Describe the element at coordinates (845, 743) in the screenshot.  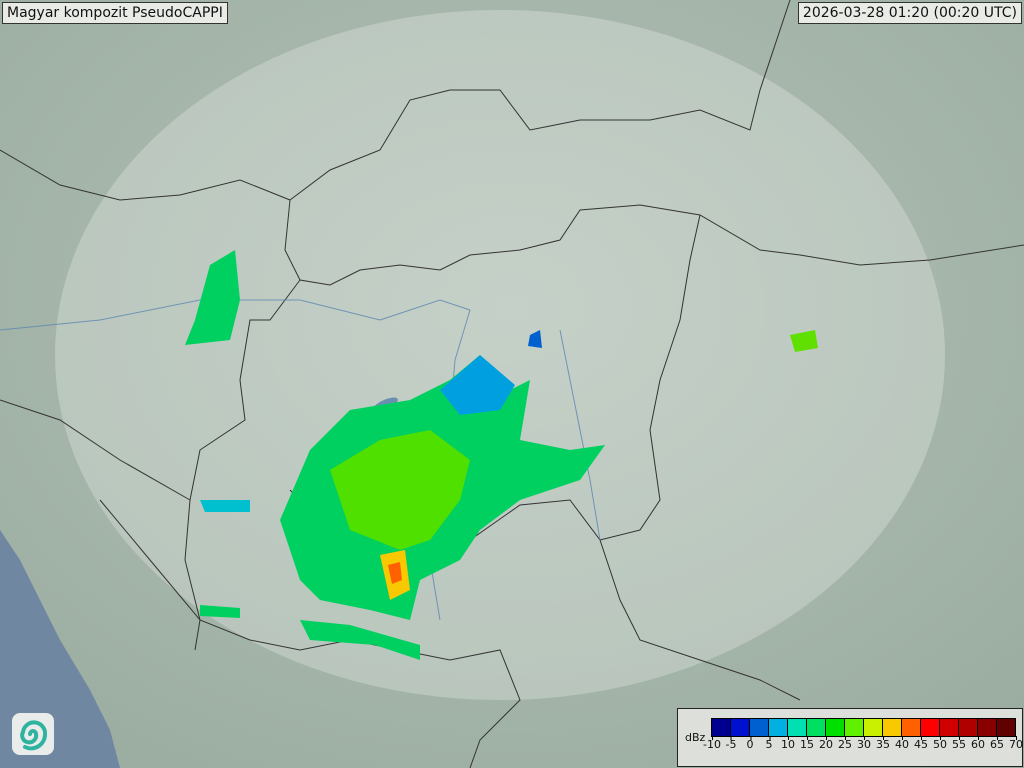
I see `legend-tick: 25` at that location.